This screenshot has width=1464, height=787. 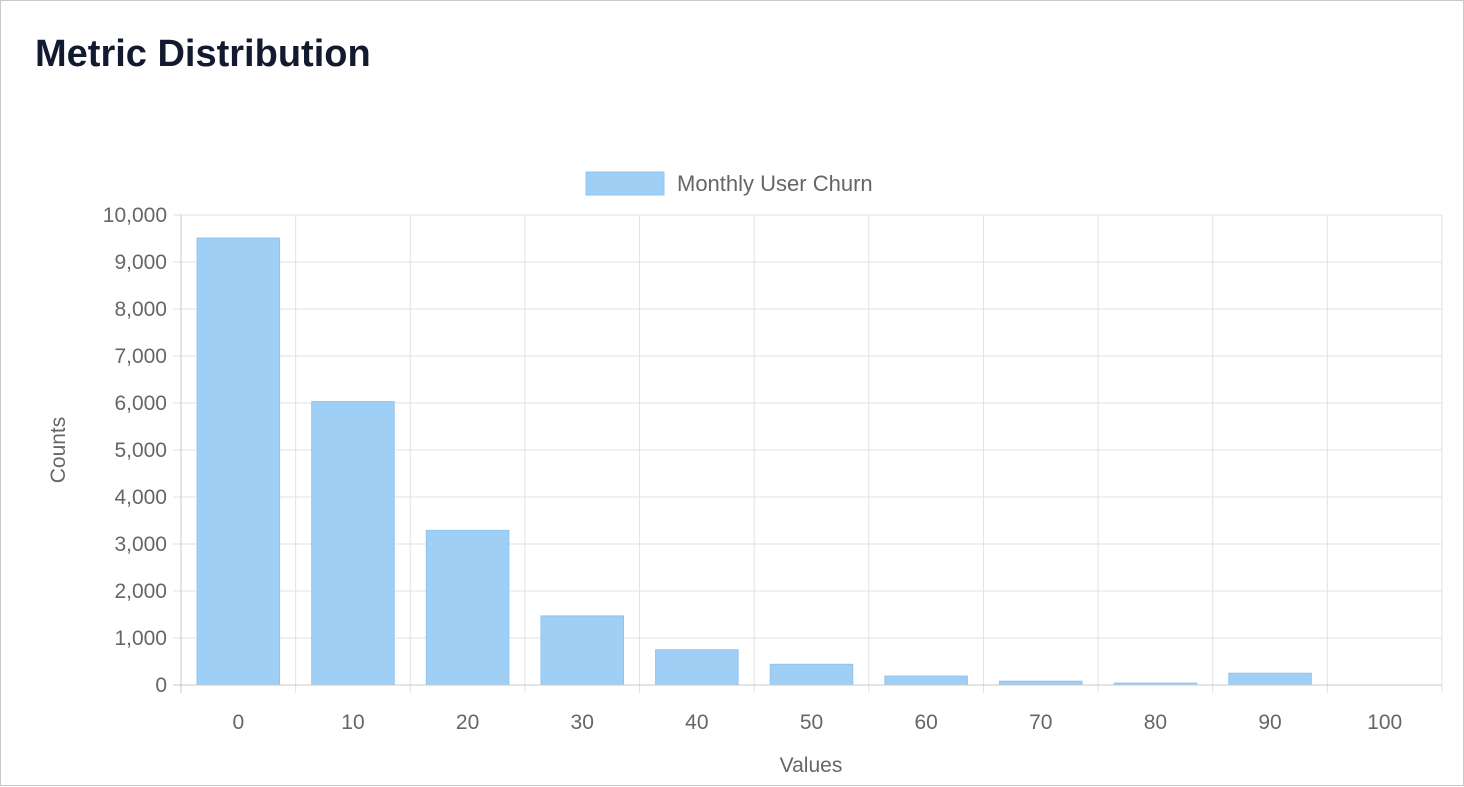 What do you see at coordinates (1155, 722) in the screenshot?
I see `x-tick-label: 80` at bounding box center [1155, 722].